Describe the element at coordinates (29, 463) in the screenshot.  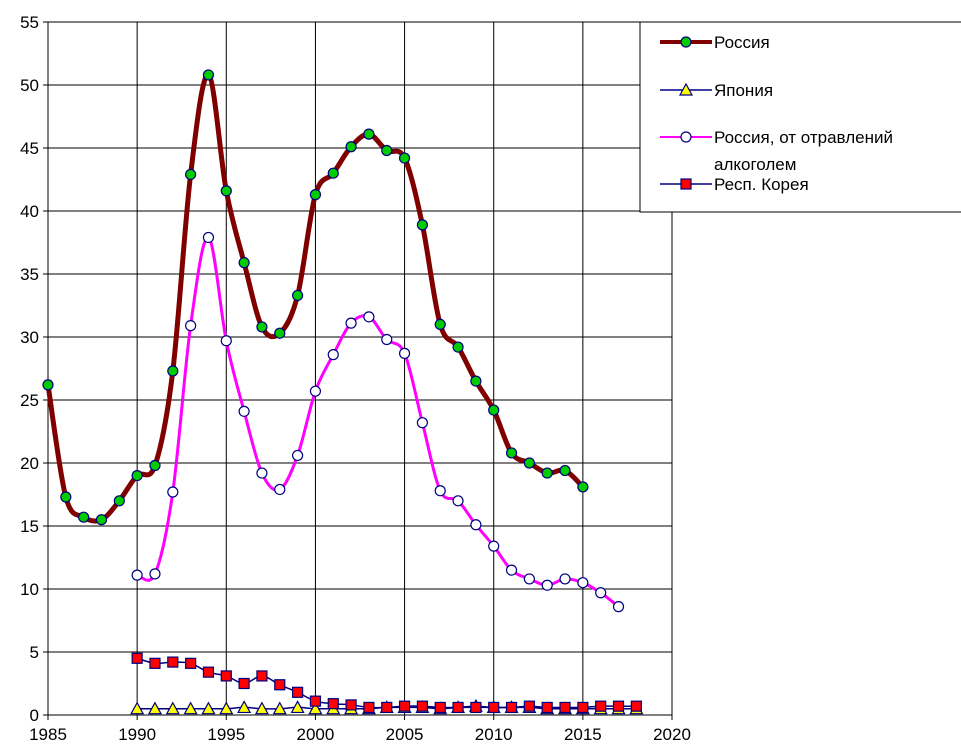
I see `y-tick-label: 20` at that location.